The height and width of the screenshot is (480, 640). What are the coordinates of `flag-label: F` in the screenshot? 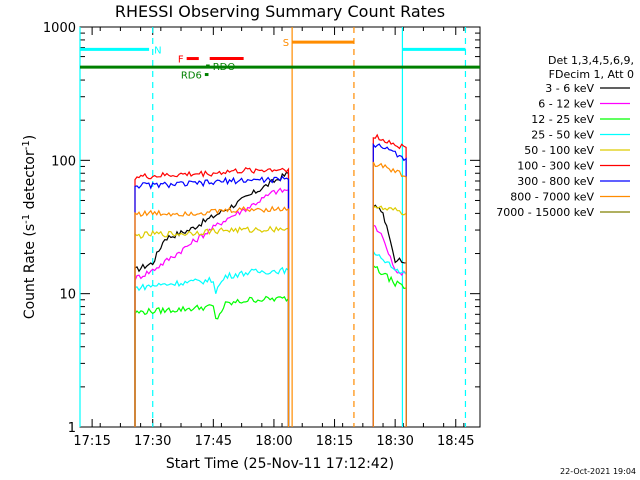 It's located at (181, 60).